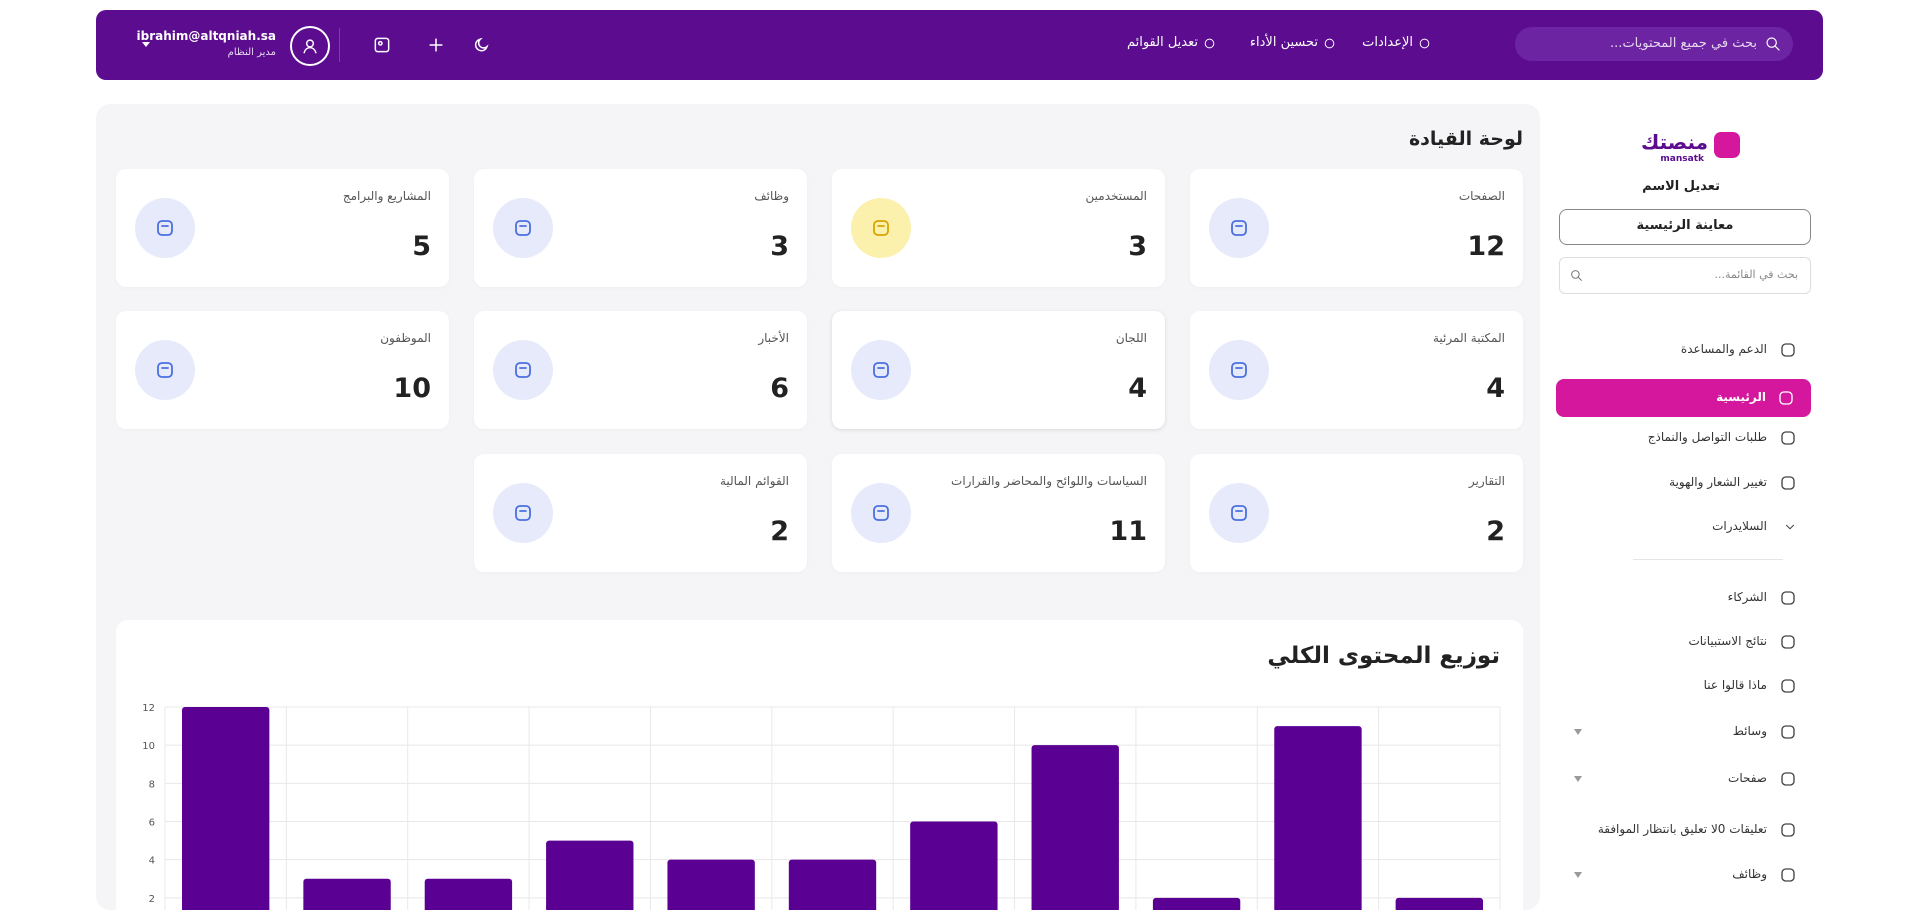 The image size is (1920, 910). What do you see at coordinates (152, 823) in the screenshot?
I see `y-tick-label: 6` at bounding box center [152, 823].